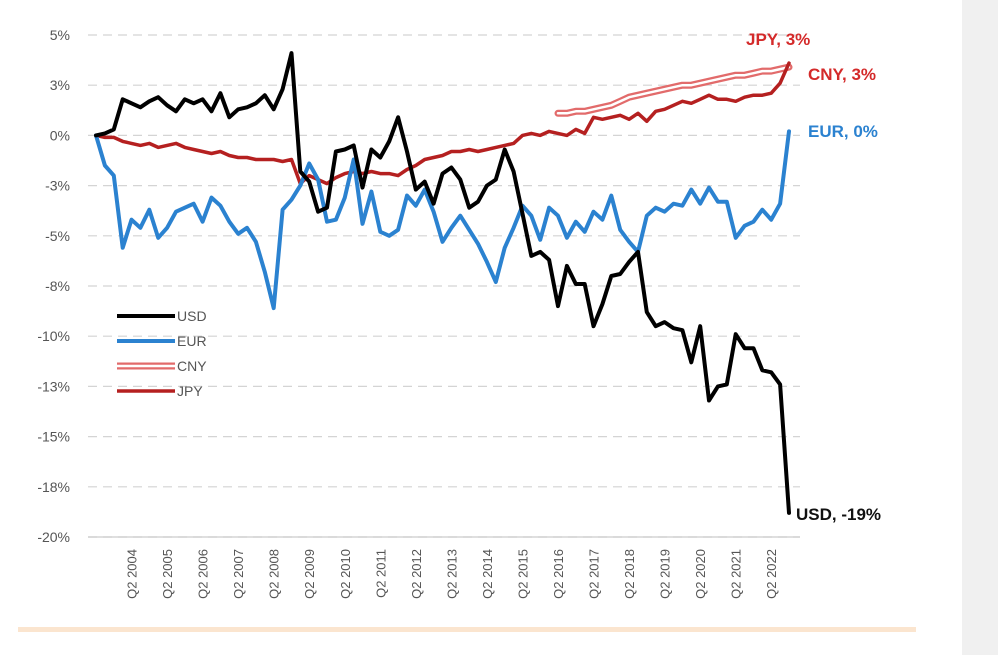 The width and height of the screenshot is (998, 655). Describe the element at coordinates (442, 123) in the screenshot. I see `series-line-jpy` at that location.